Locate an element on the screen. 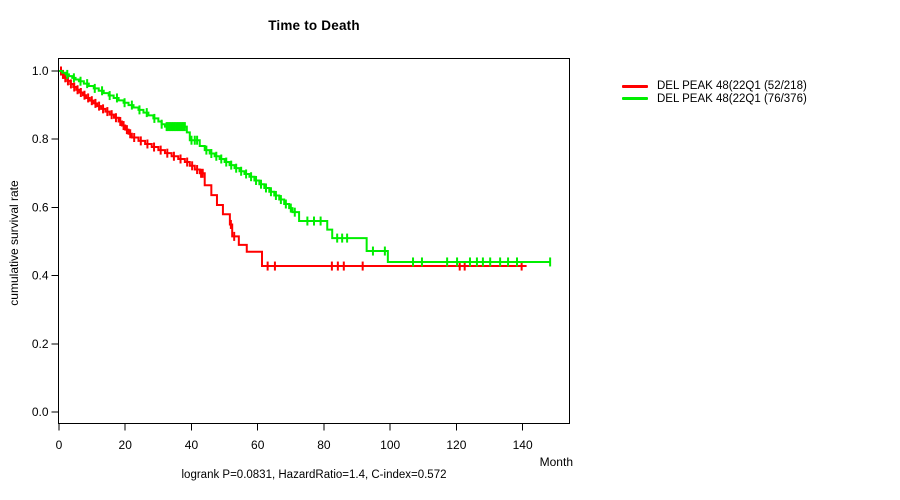 The width and height of the screenshot is (900, 500). legend-item-group1: DEL PEAK 48(22Q1 (52/218) is located at coordinates (714, 86).